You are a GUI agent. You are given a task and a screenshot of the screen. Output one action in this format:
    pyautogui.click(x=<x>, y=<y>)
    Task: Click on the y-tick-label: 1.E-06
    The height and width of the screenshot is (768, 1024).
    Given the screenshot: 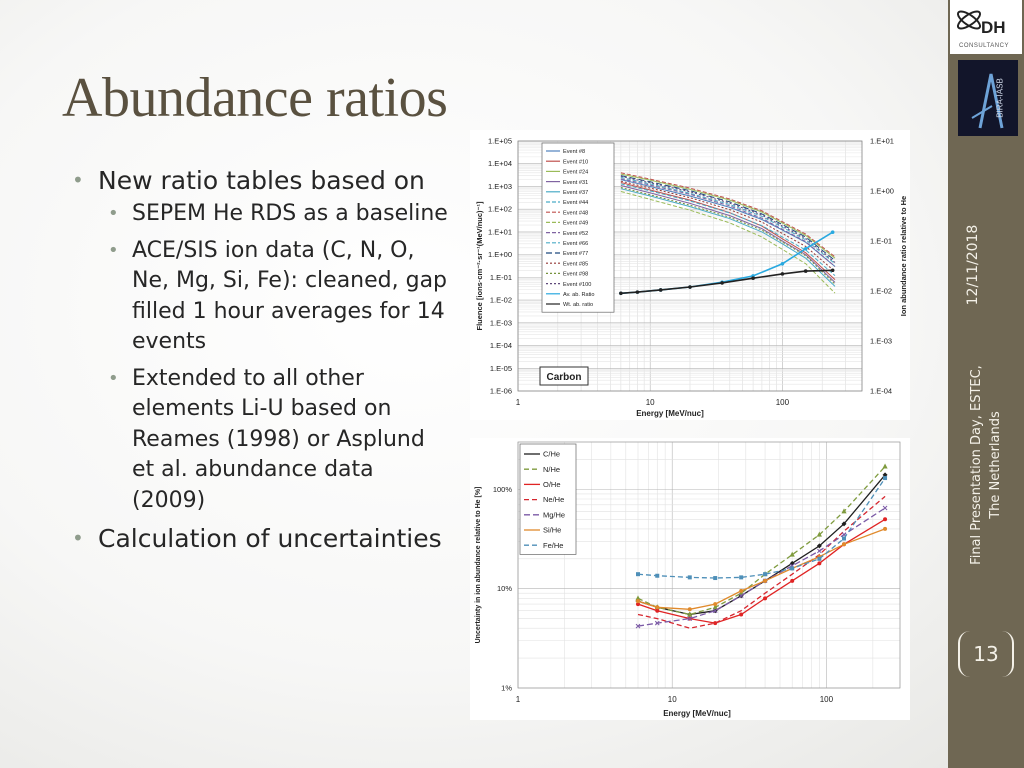 What is the action you would take?
    pyautogui.click(x=501, y=391)
    